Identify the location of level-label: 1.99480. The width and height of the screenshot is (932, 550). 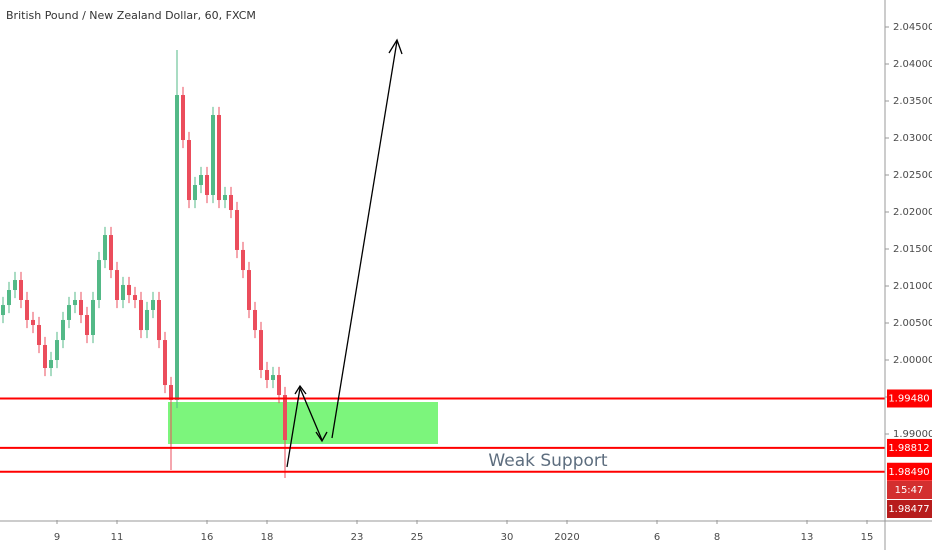
(908, 398).